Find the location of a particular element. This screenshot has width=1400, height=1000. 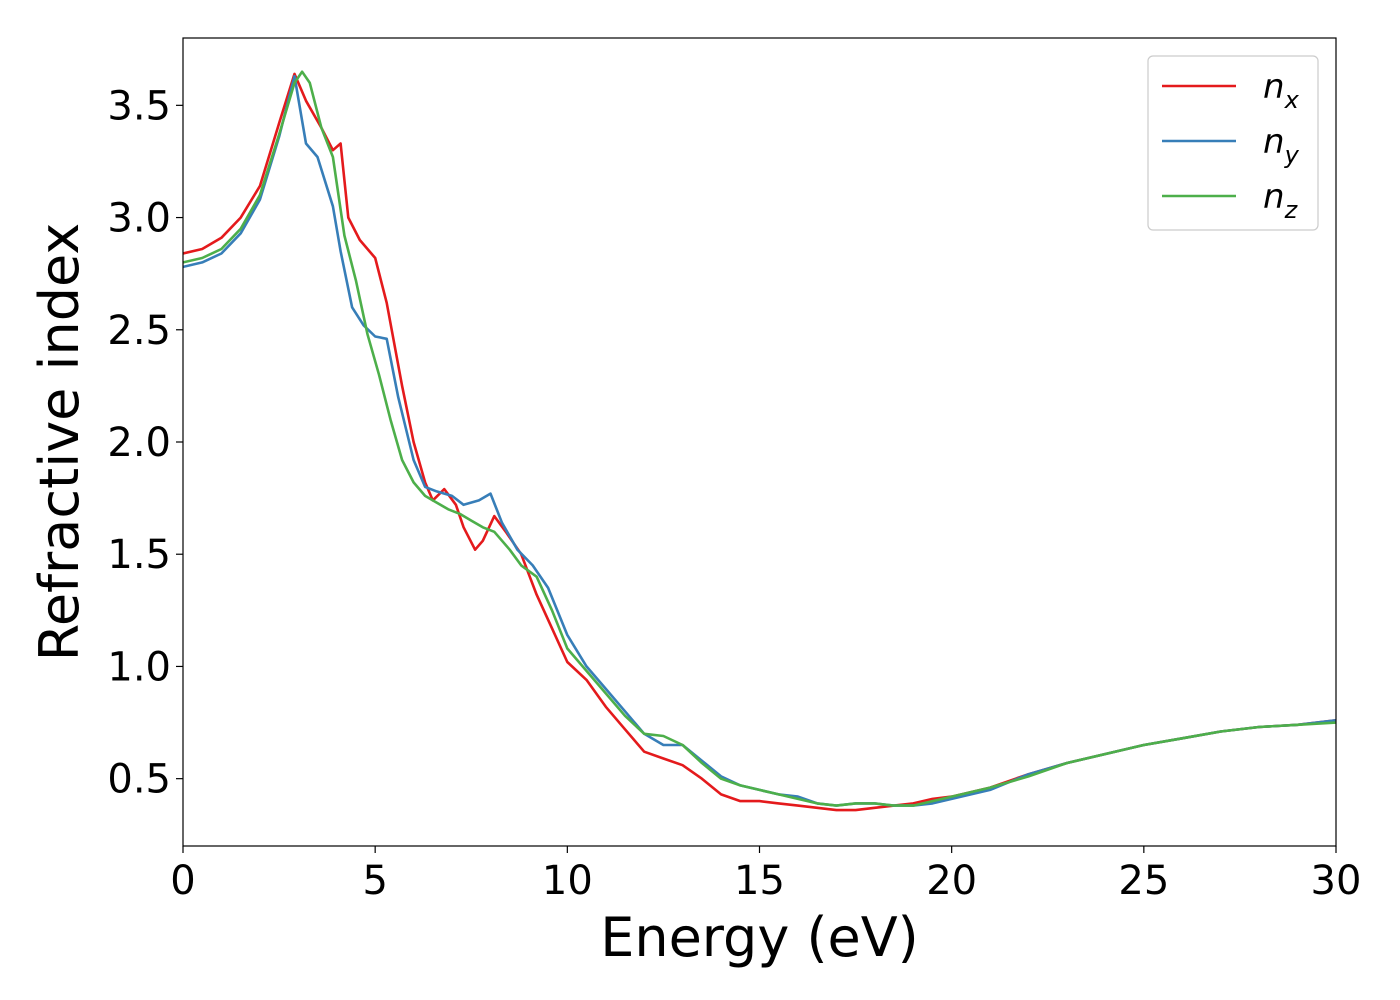

y-tick-label: 1.5 is located at coordinates (139, 555).